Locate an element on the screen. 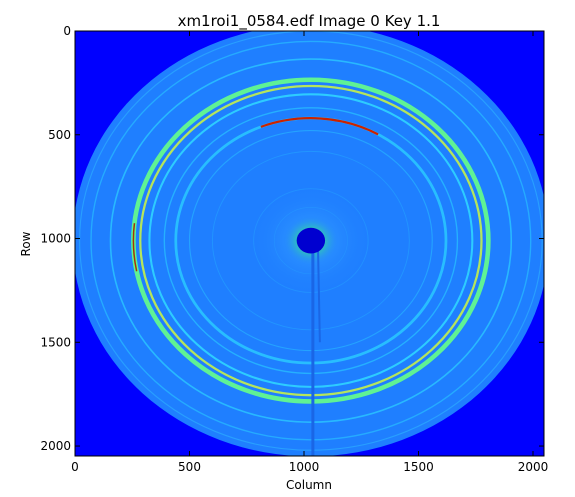 Image resolution: width=575 pixels, height=497 pixels. x-tick-label: 0 is located at coordinates (75, 467).